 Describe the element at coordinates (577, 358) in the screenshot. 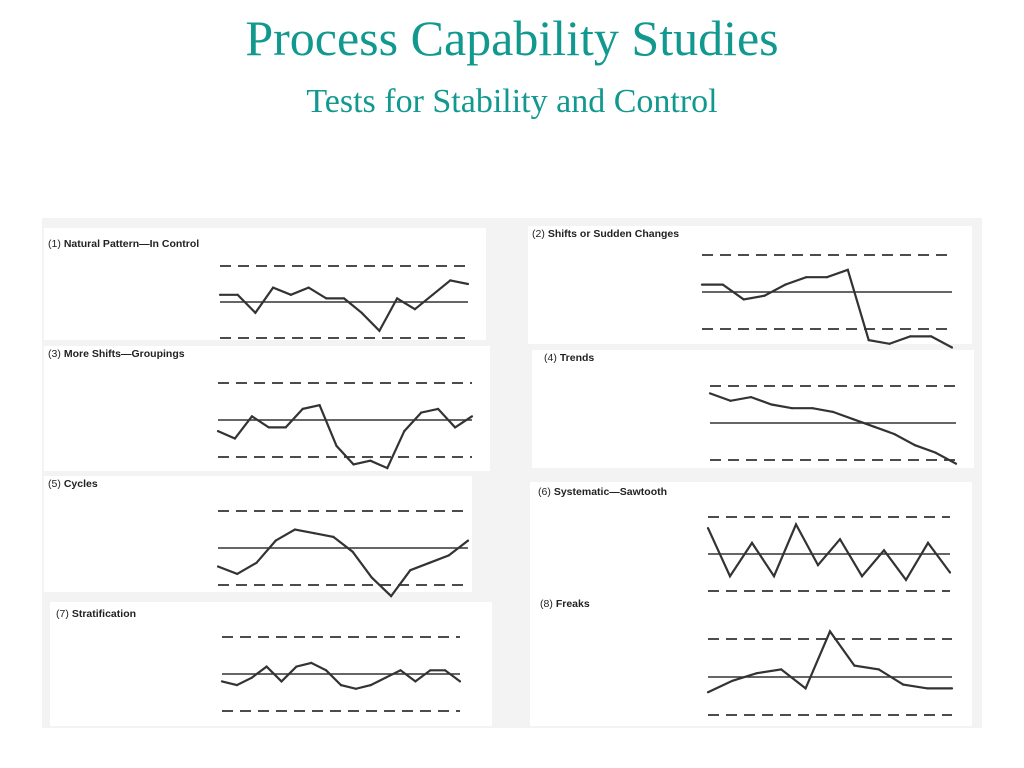

I see `chart-panel-title-text: Trends` at that location.